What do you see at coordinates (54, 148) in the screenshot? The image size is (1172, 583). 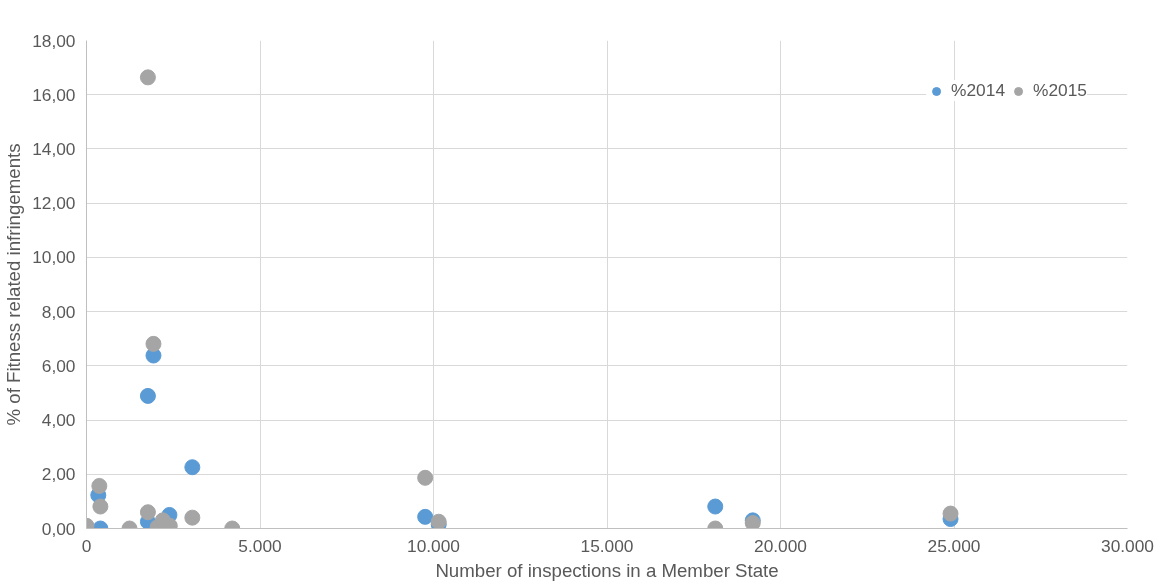 I see `y-tick-label: 14,00` at bounding box center [54, 148].